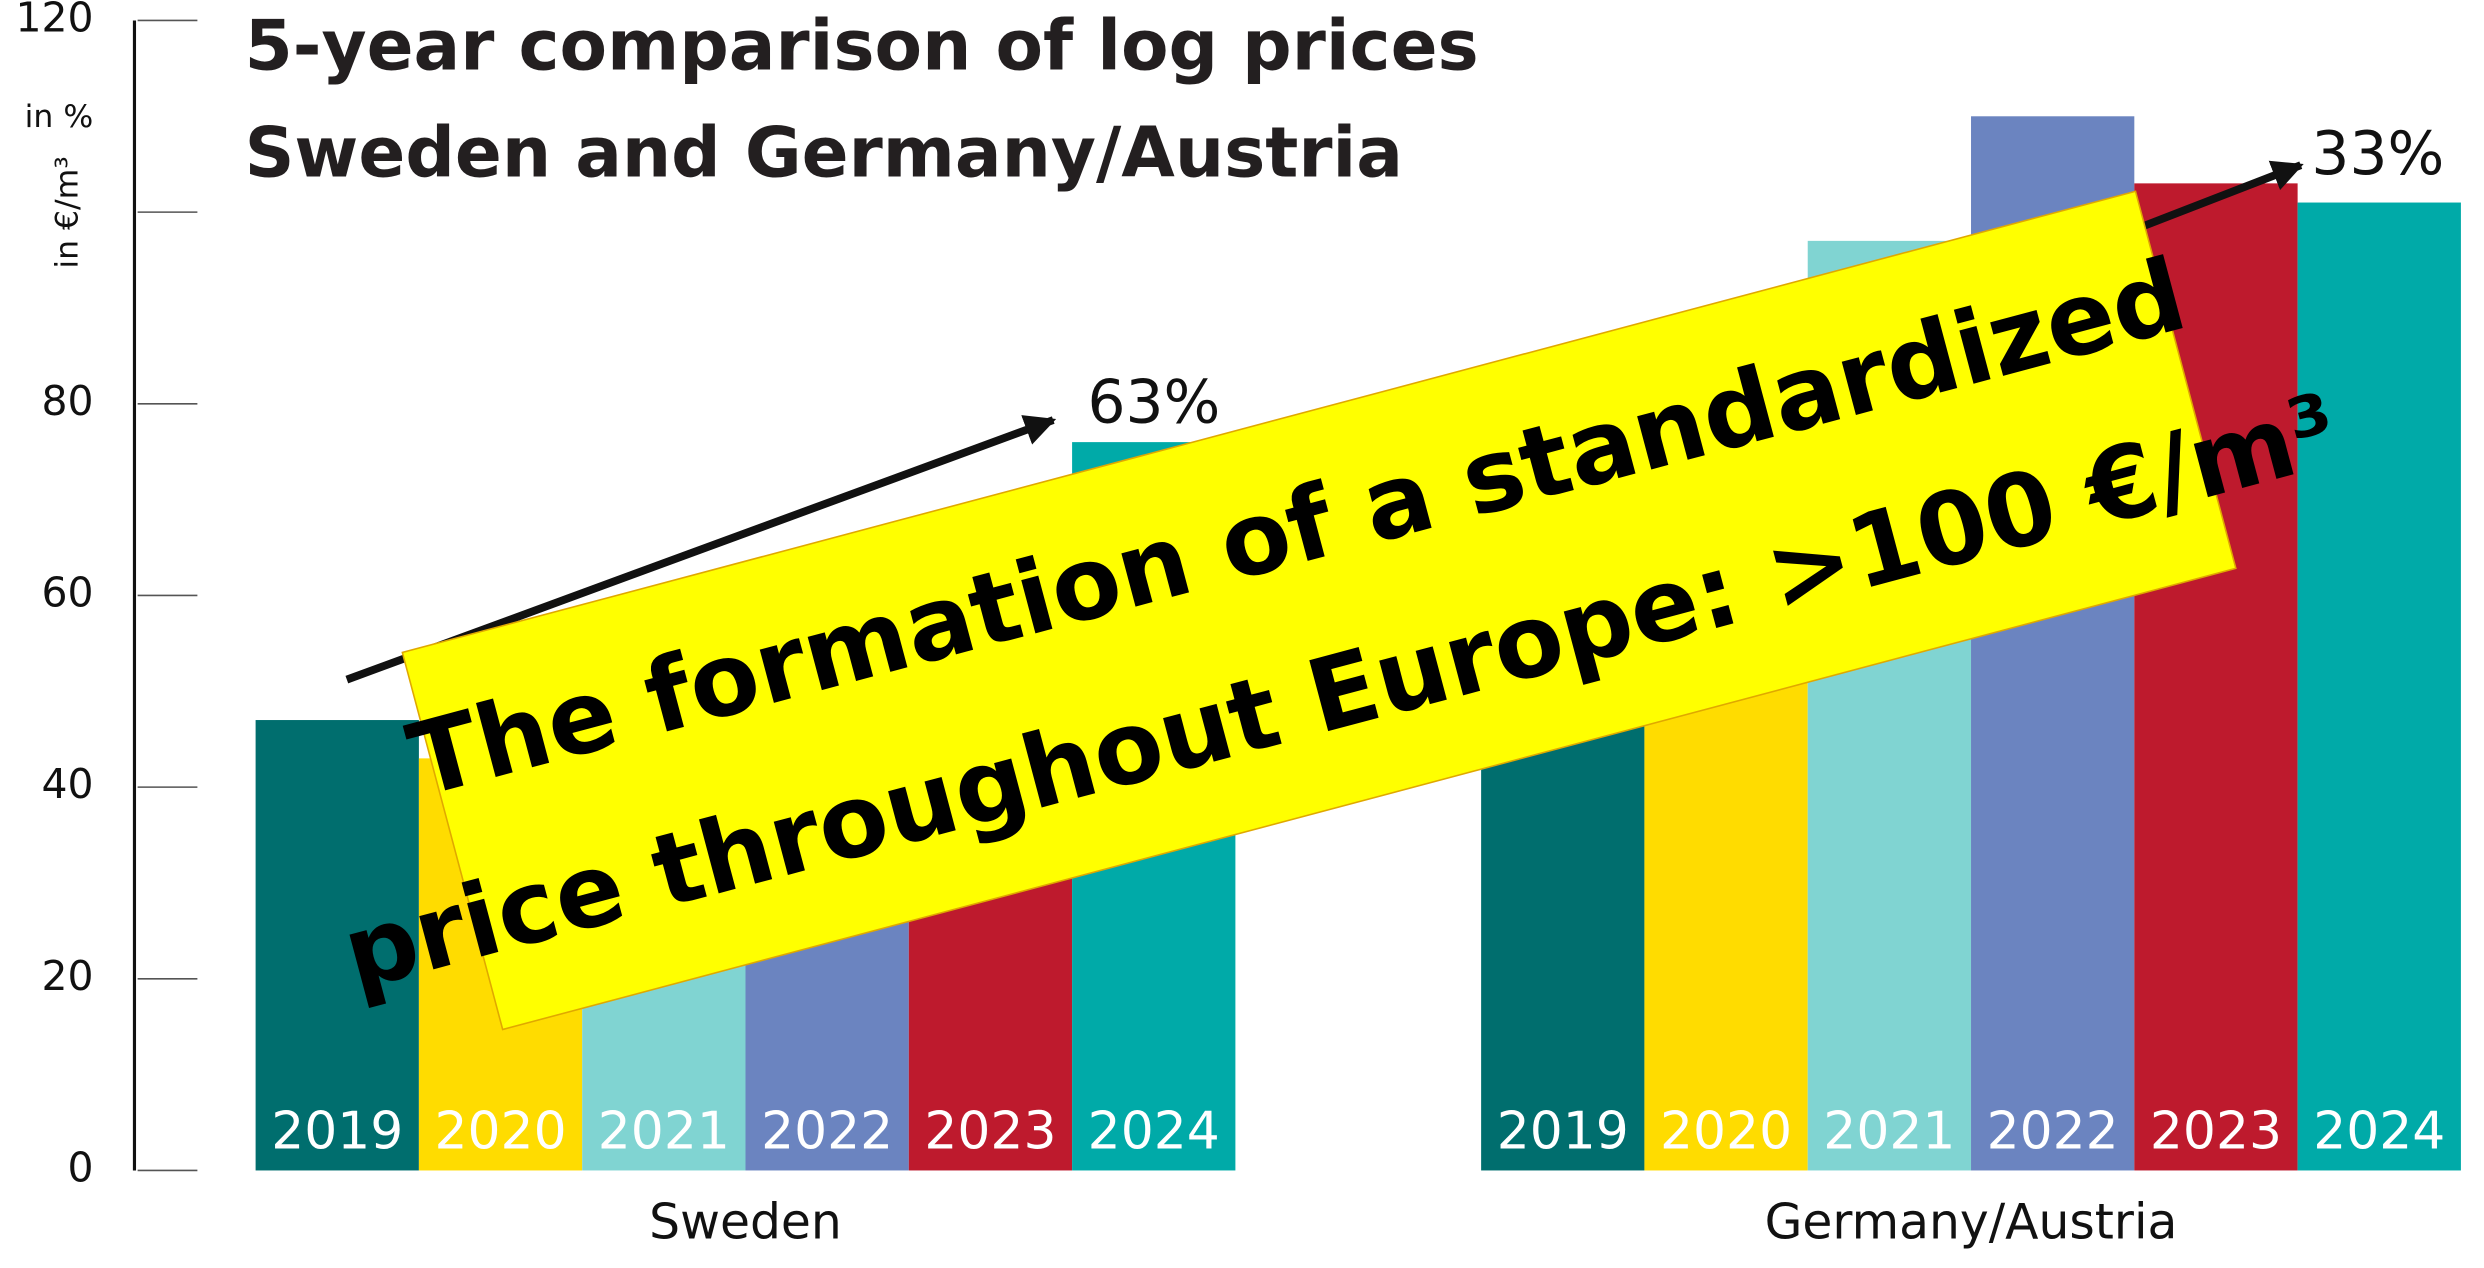  I want to click on y-axis-label-secondary: in %, so click(59, 117).